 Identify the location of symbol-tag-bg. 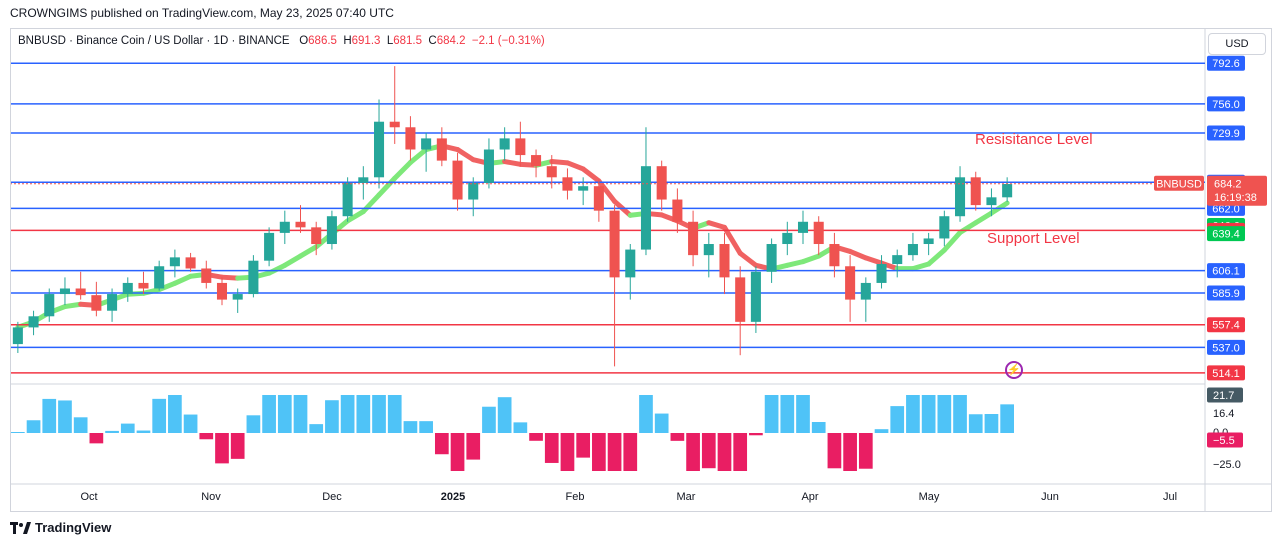
(1179, 183).